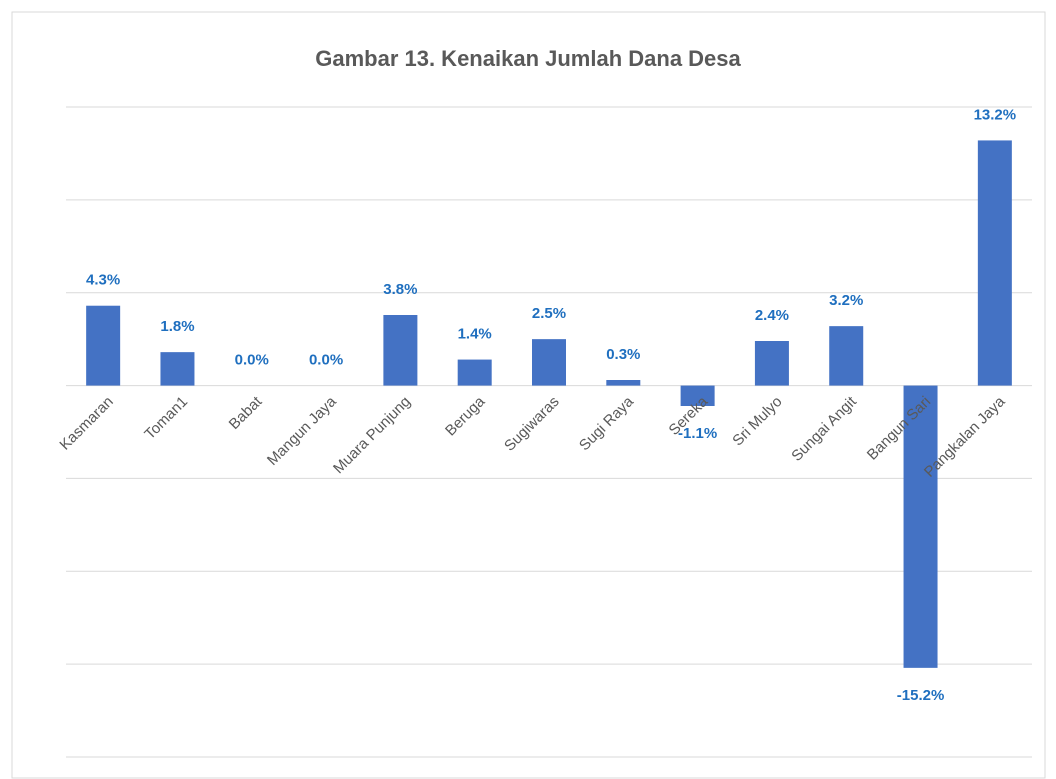 Image resolution: width=1056 pixels, height=779 pixels. I want to click on data-label: 3.2%, so click(846, 300).